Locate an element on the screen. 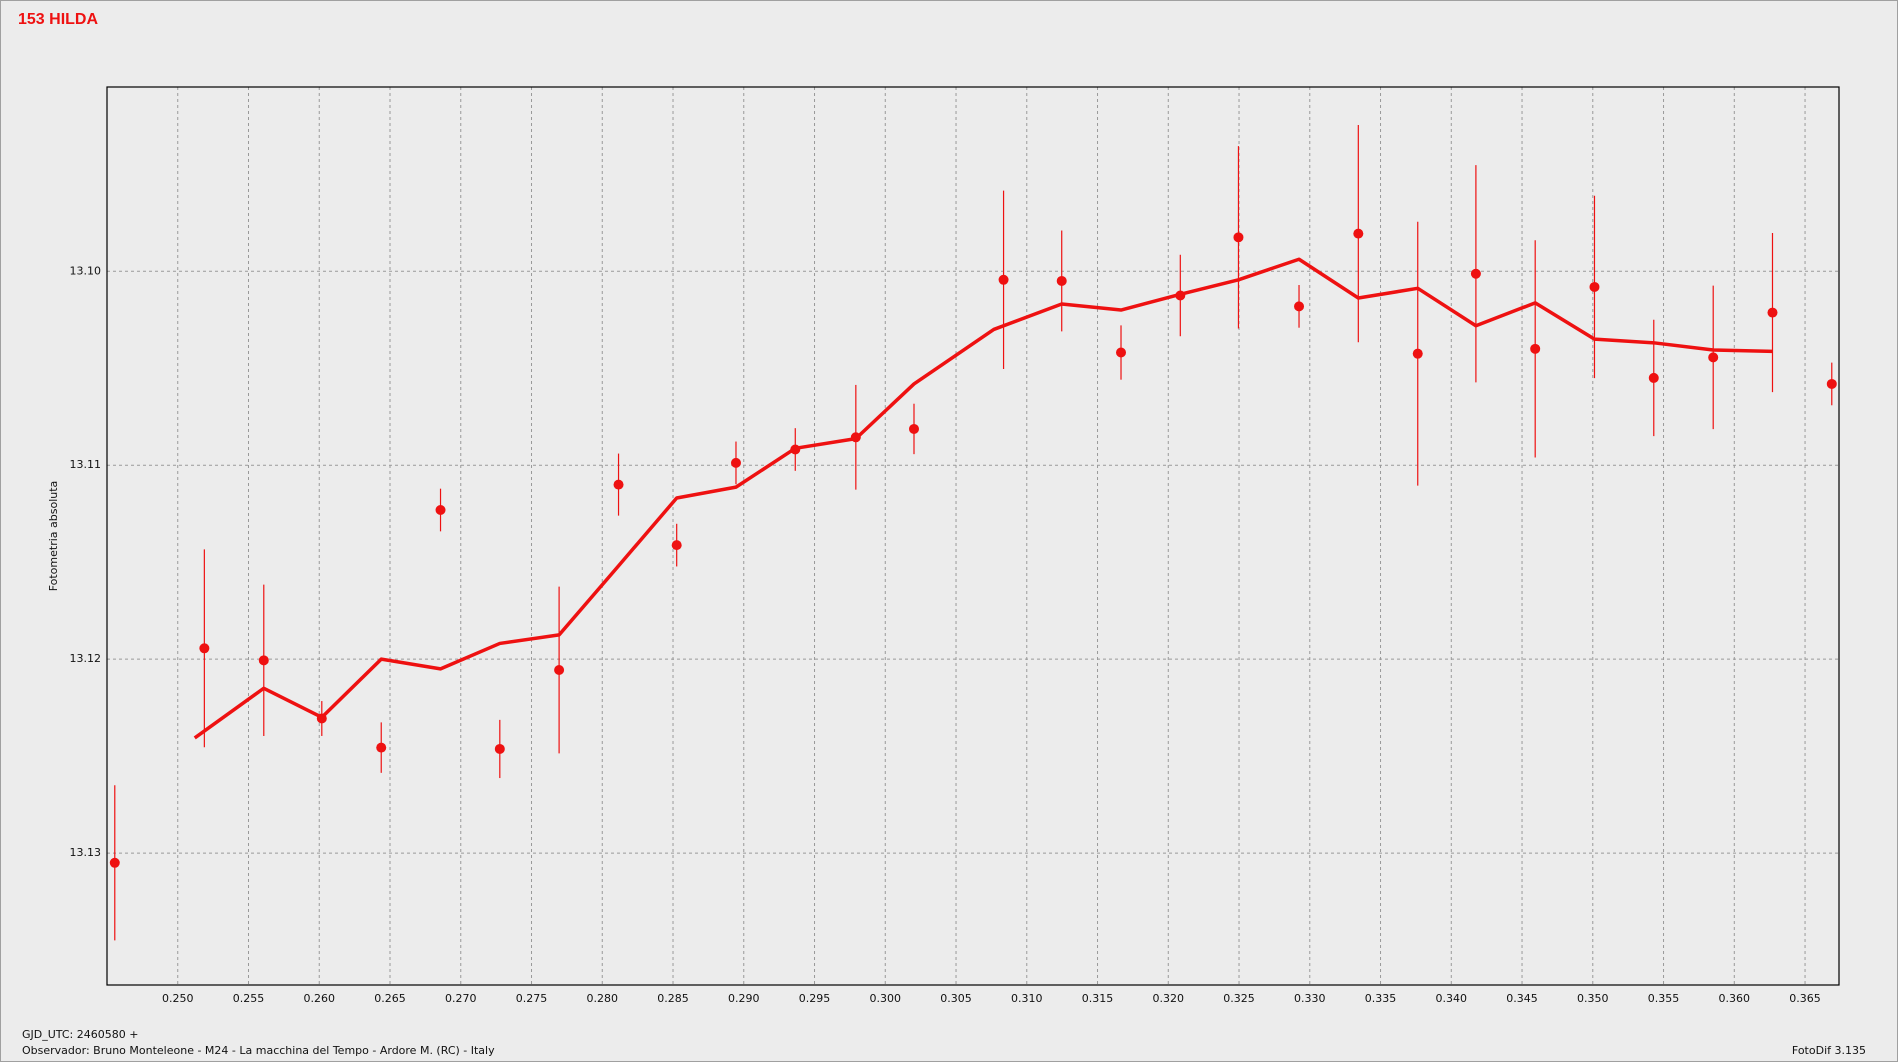 The image size is (1898, 1062). x-tick-label: 0.345 is located at coordinates (1522, 998).